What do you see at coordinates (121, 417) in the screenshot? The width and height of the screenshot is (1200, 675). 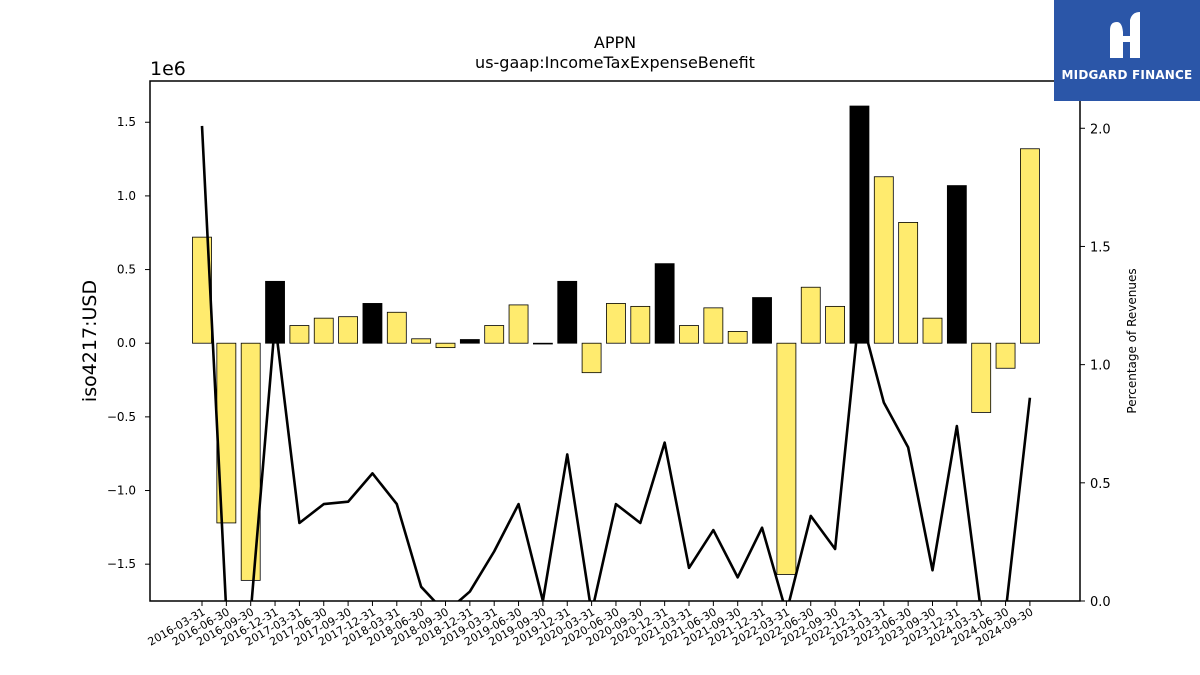 I see `y-tick-label: −0.5` at bounding box center [121, 417].